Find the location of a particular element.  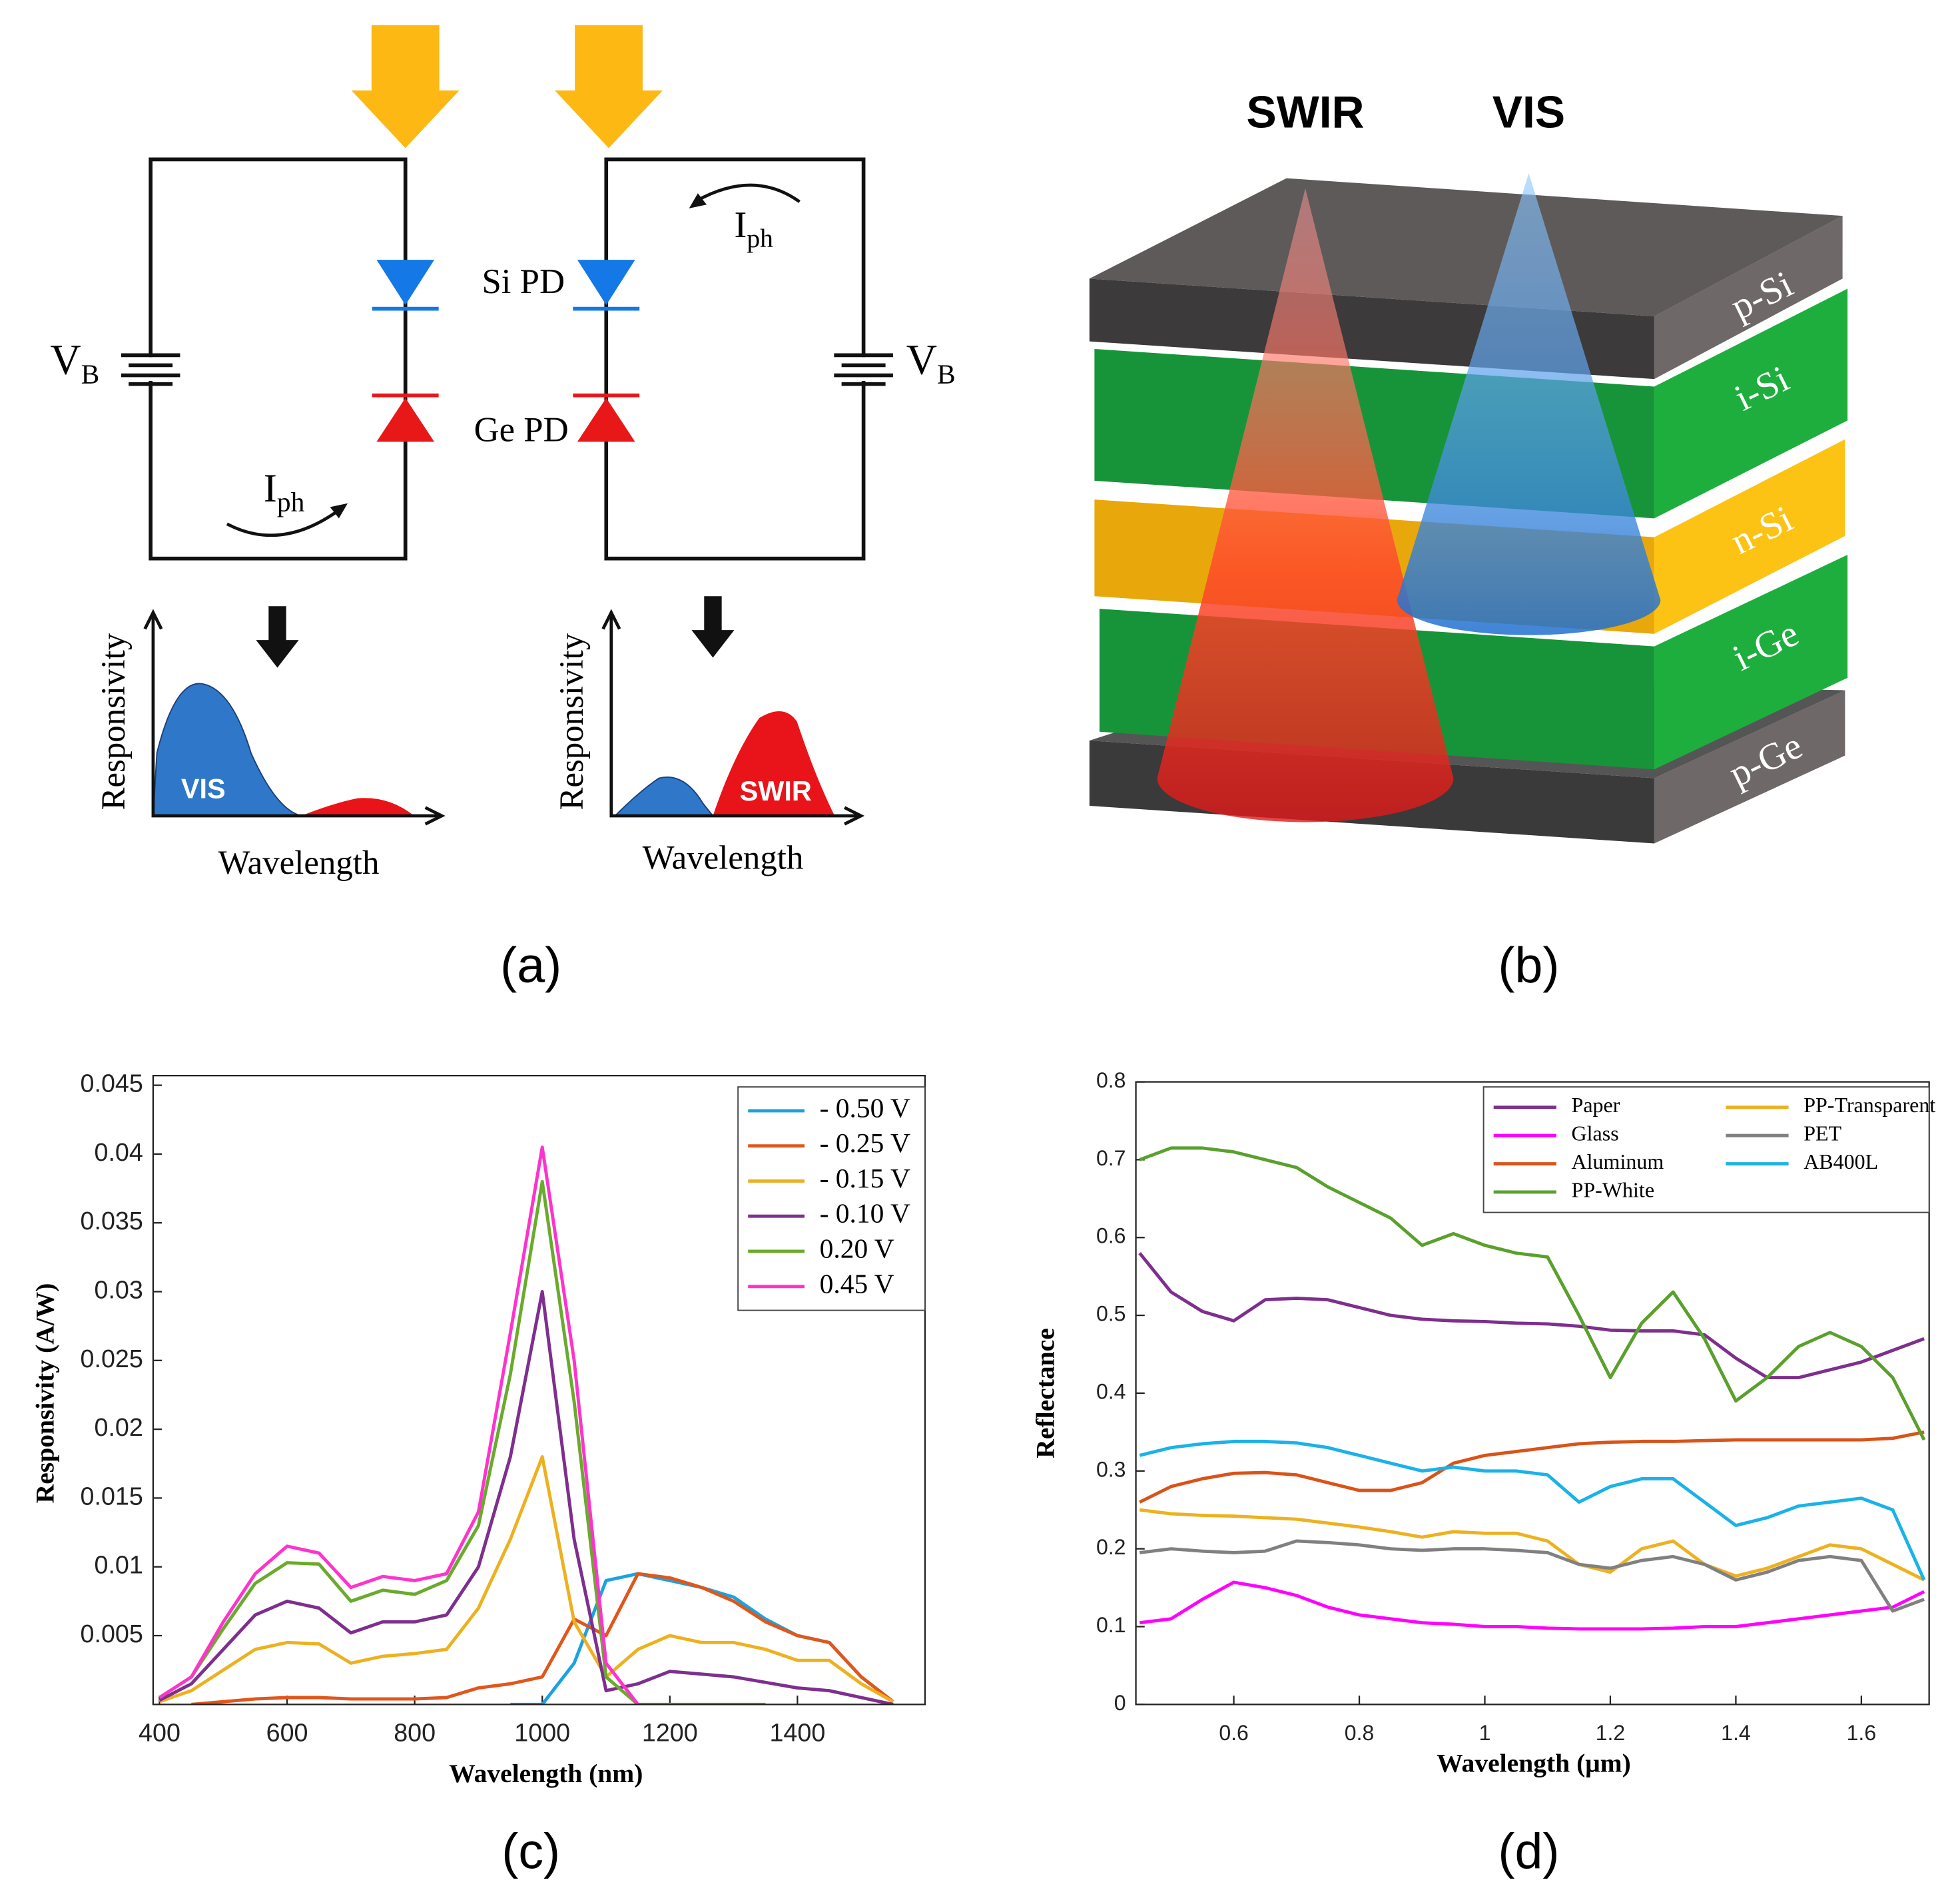

legend-label: Paper is located at coordinates (1596, 1105).